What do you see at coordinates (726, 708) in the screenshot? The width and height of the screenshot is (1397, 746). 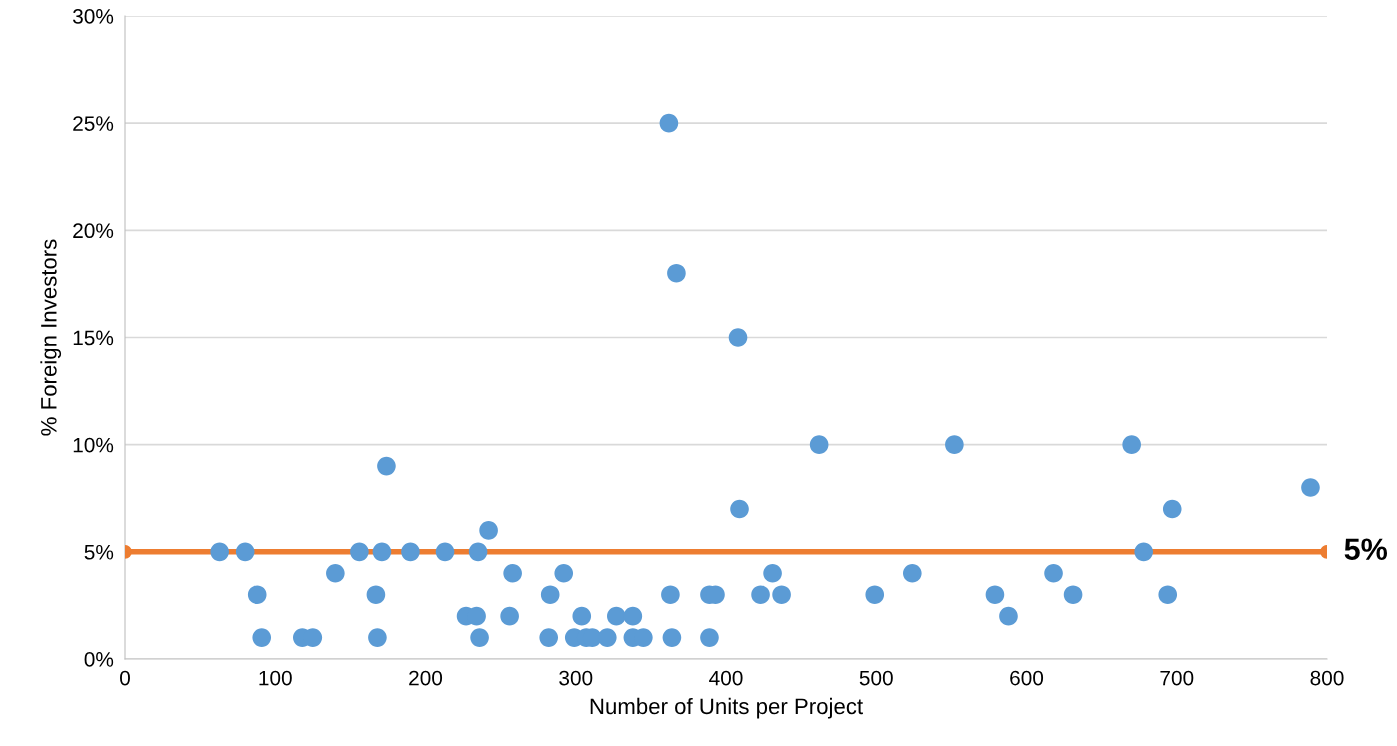 I see `x-axis-title: Number of Units per Project` at bounding box center [726, 708].